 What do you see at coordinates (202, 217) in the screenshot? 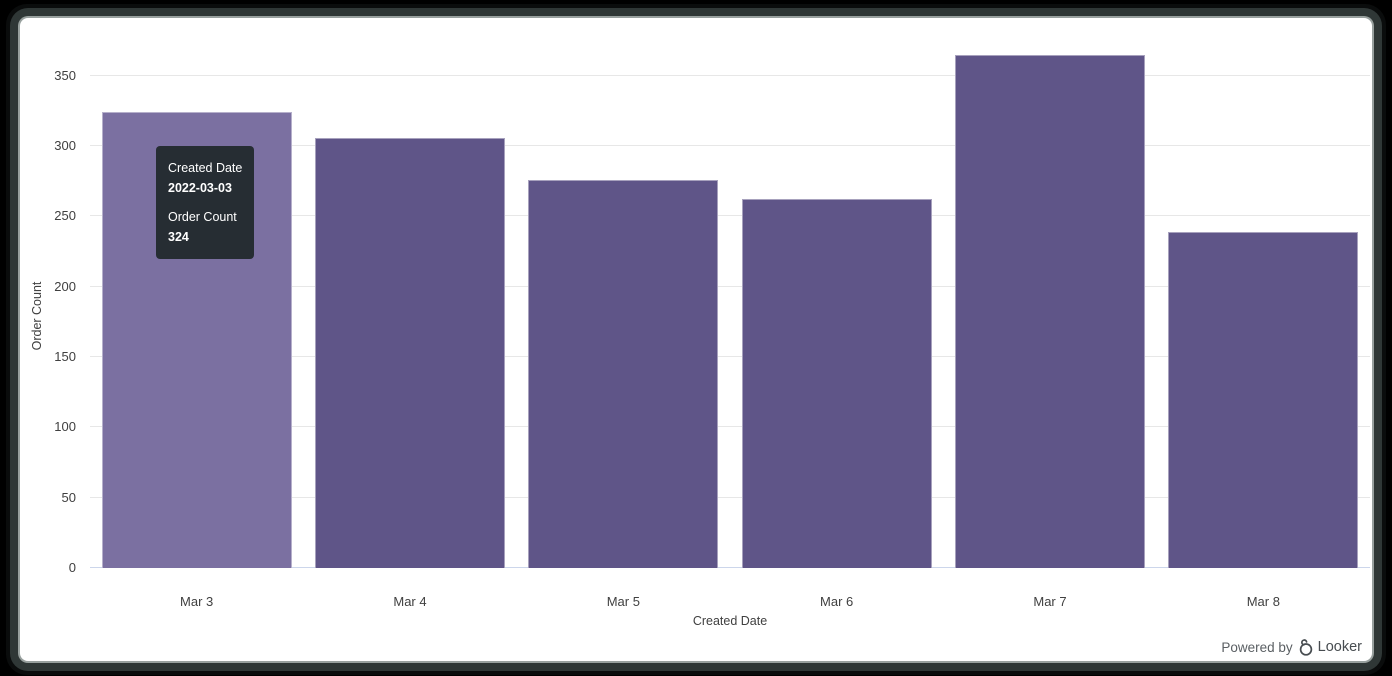
I see `tooltip-measure-label: Order Count` at bounding box center [202, 217].